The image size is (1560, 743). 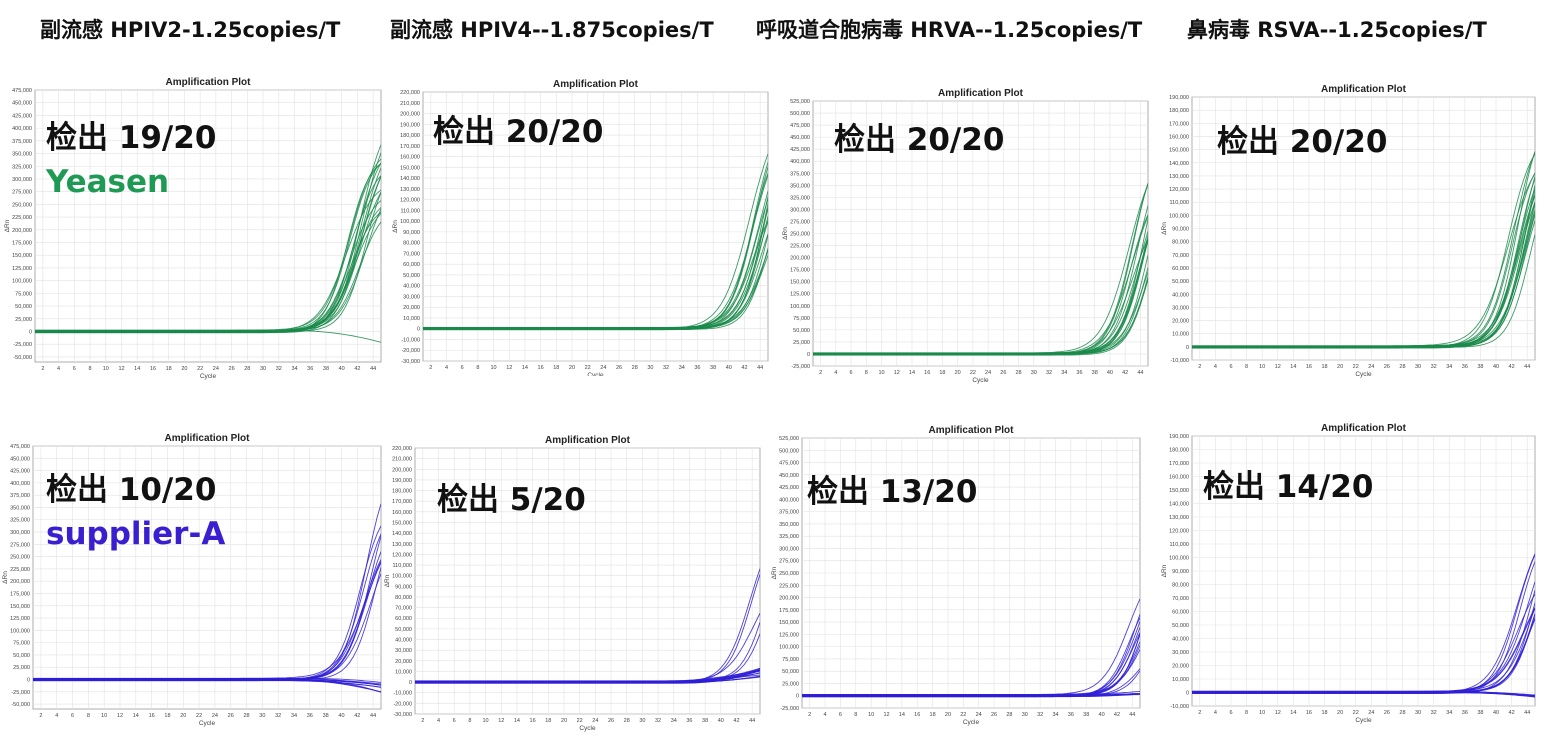 What do you see at coordinates (800, 210) in the screenshot?
I see `y-tick-label: 300,000` at bounding box center [800, 210].